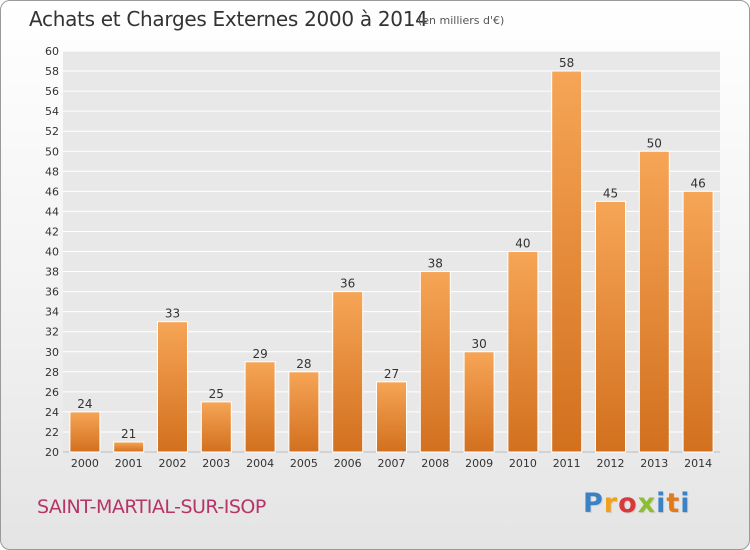  What do you see at coordinates (216, 394) in the screenshot?
I see `data-label: 25` at bounding box center [216, 394].